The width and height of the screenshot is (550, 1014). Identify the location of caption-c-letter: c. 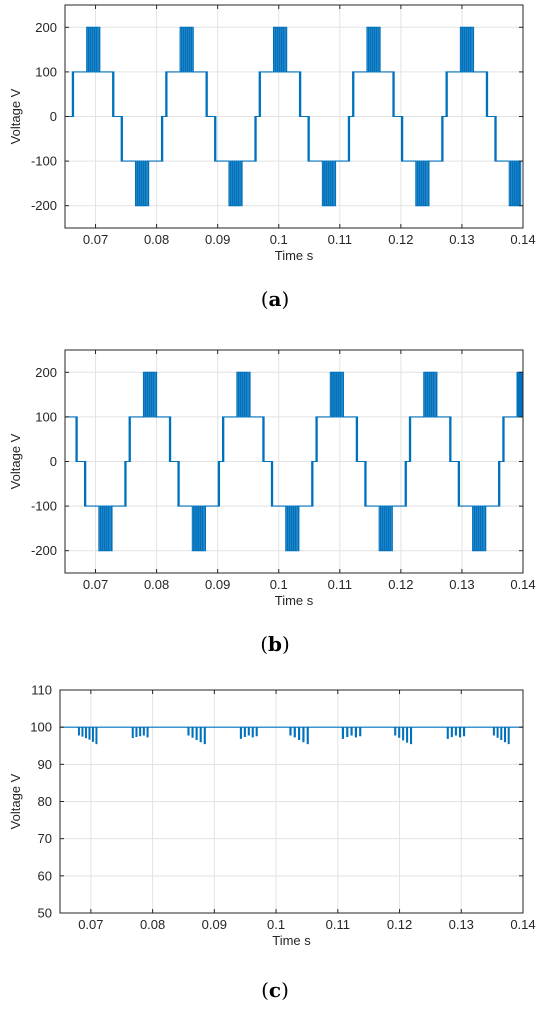
(275, 990).